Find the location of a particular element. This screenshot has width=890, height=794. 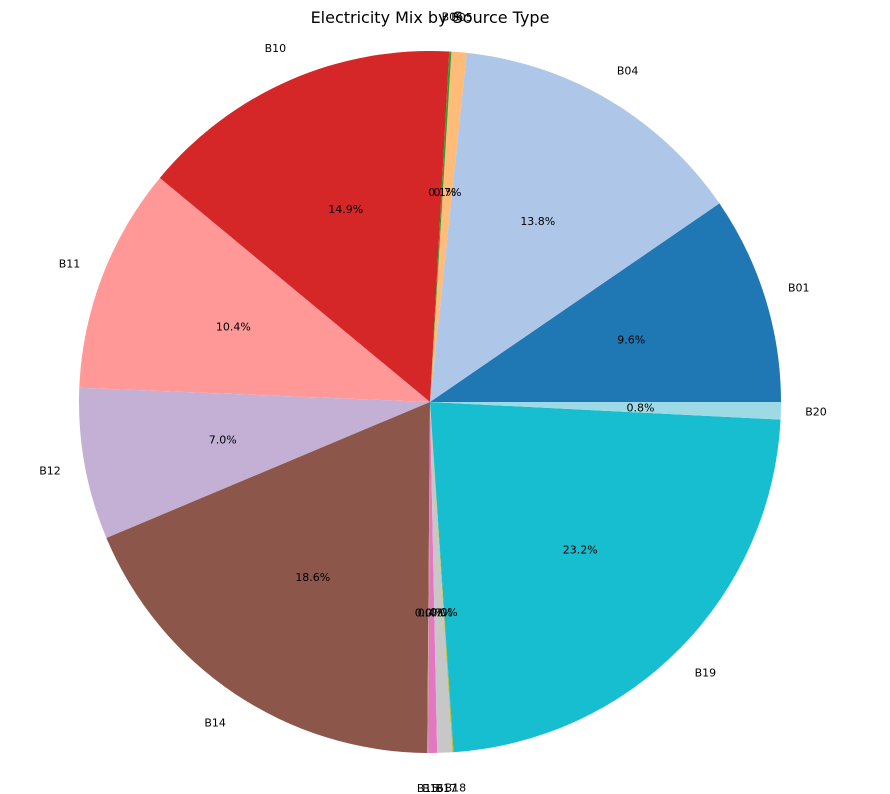

category-label-b04: B04 is located at coordinates (628, 70).